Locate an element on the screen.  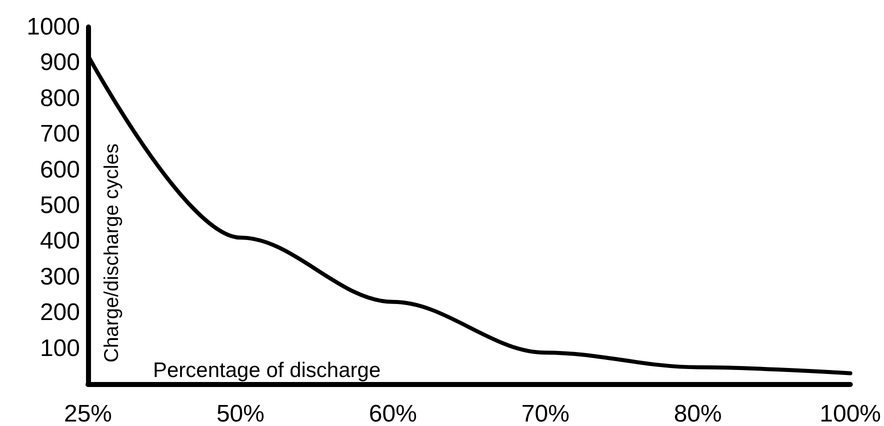
y-tick-label: 200 is located at coordinates (60, 312).